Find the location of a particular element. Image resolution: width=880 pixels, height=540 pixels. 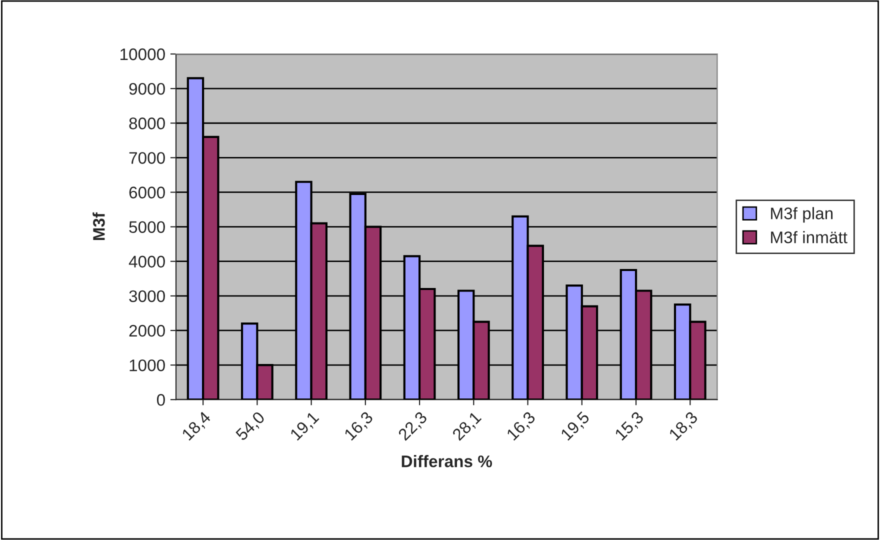

y-tick-label: 8000 is located at coordinates (147, 124).